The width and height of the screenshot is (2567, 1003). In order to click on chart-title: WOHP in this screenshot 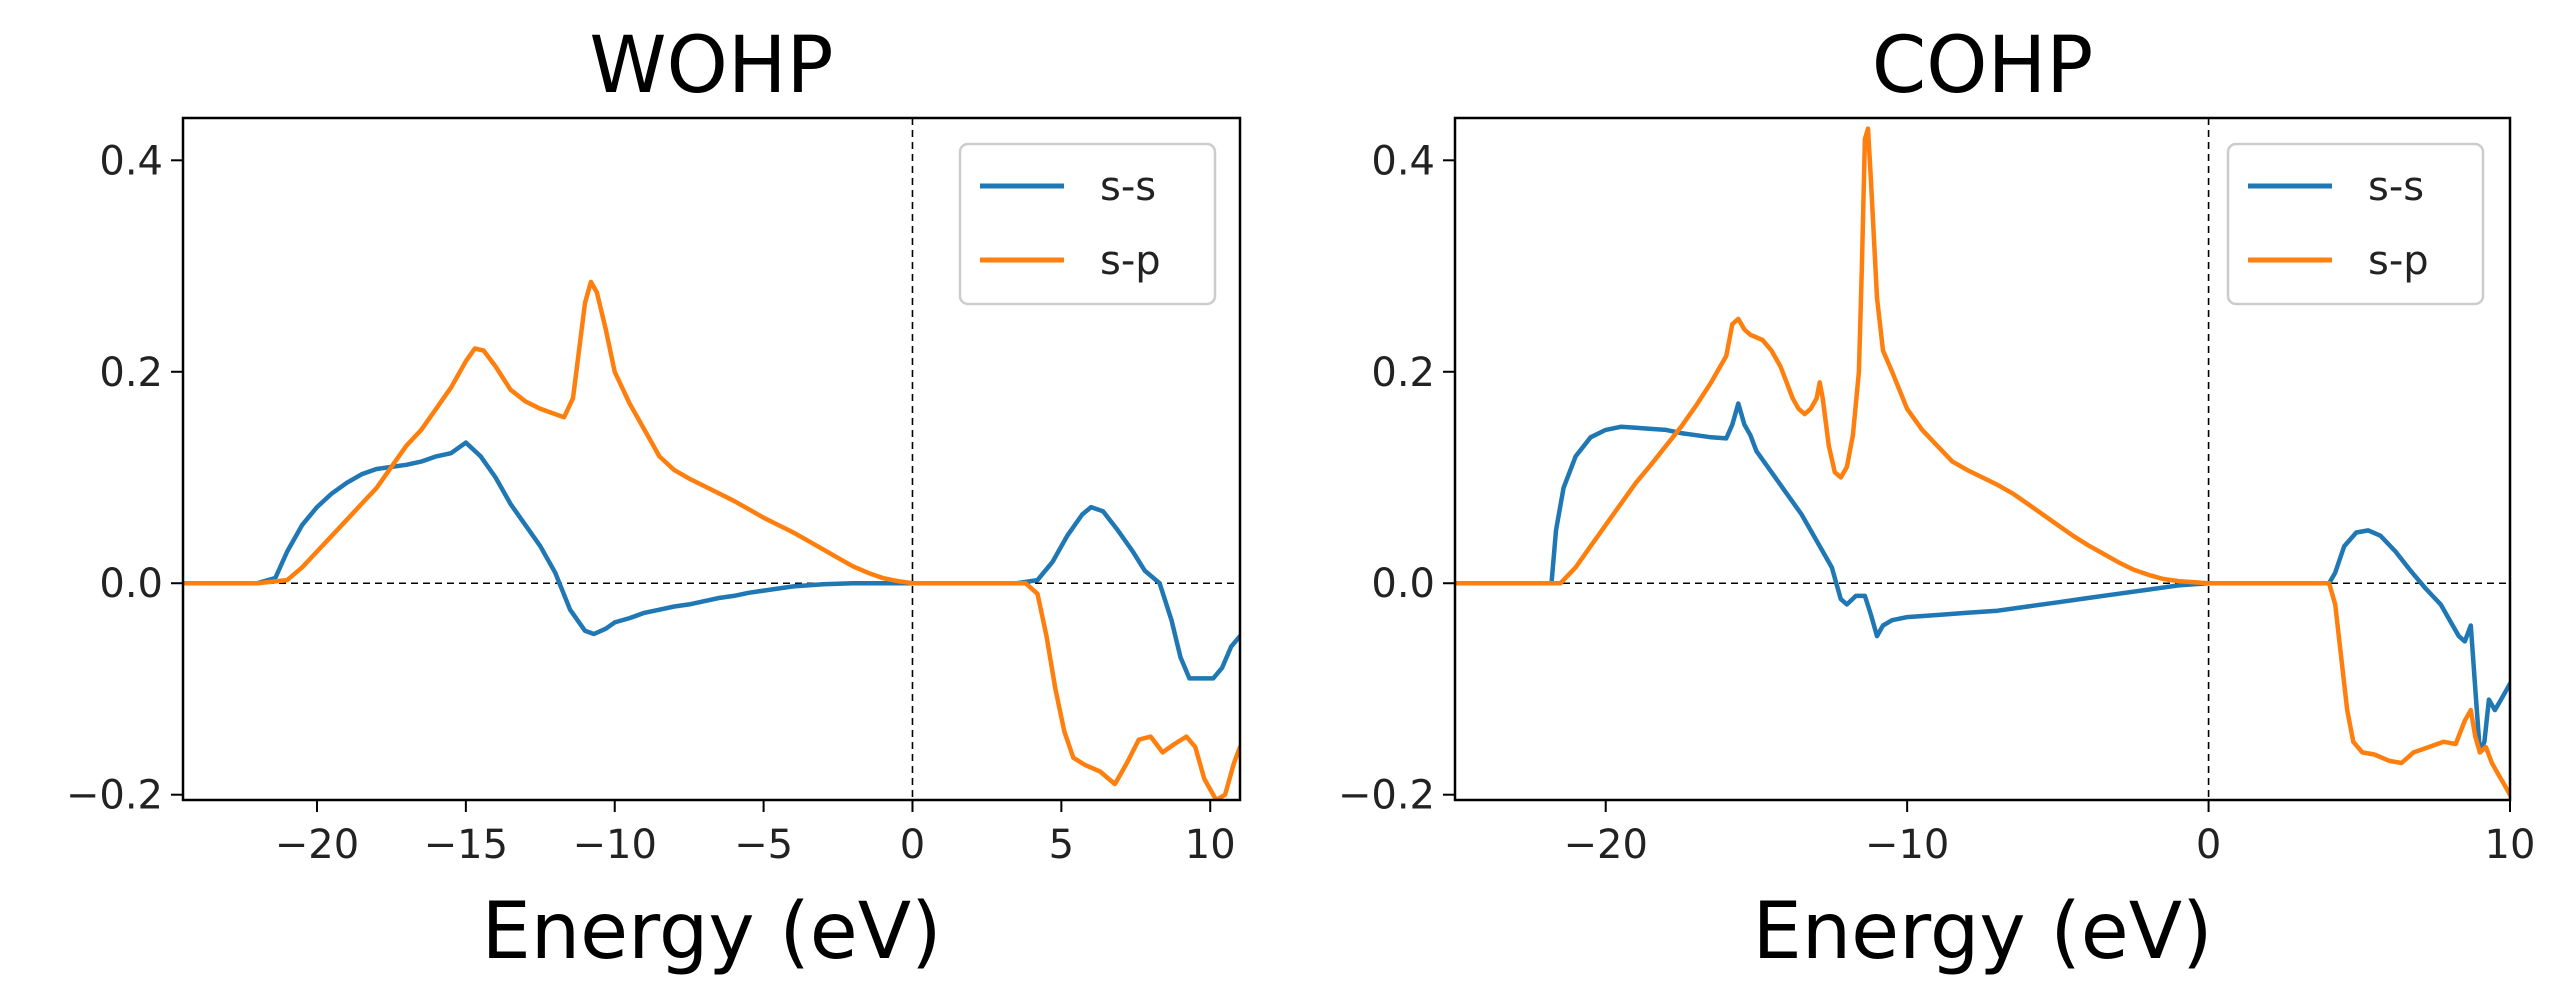, I will do `click(711, 66)`.